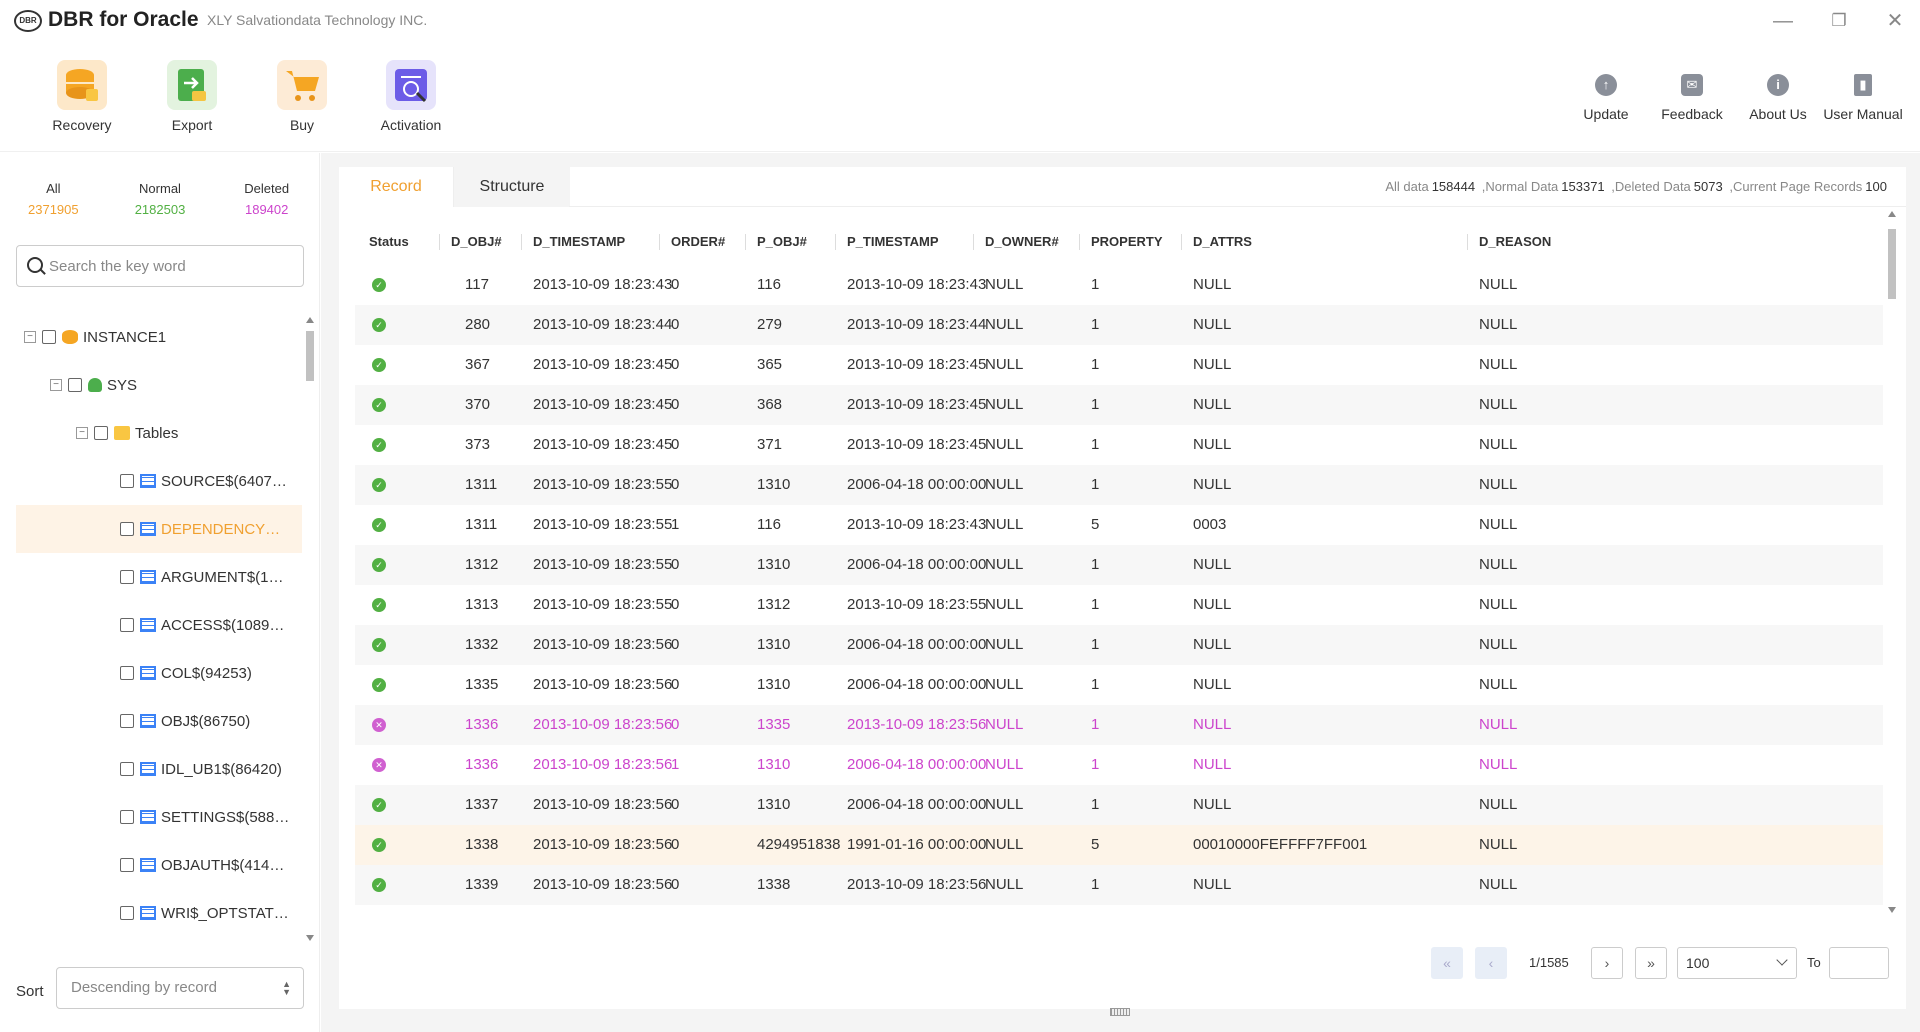 The image size is (1920, 1032). What do you see at coordinates (1895, 21) in the screenshot?
I see `close-button: ✕` at bounding box center [1895, 21].